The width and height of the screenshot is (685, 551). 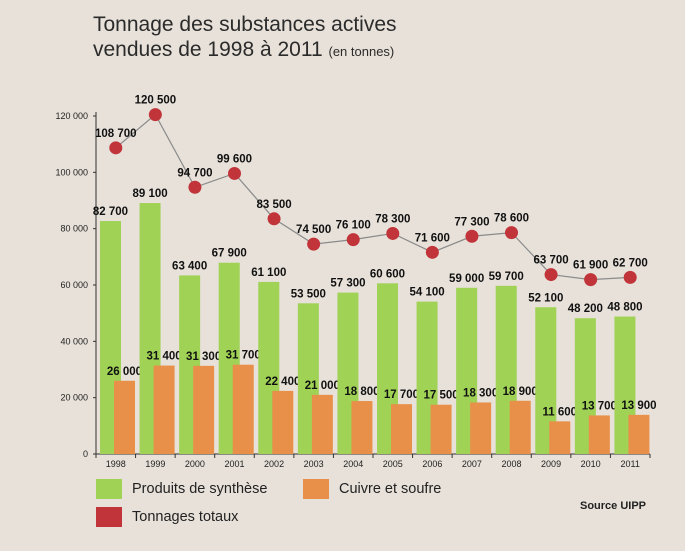 I want to click on value-label-cuivre: 18 800, so click(x=361, y=392).